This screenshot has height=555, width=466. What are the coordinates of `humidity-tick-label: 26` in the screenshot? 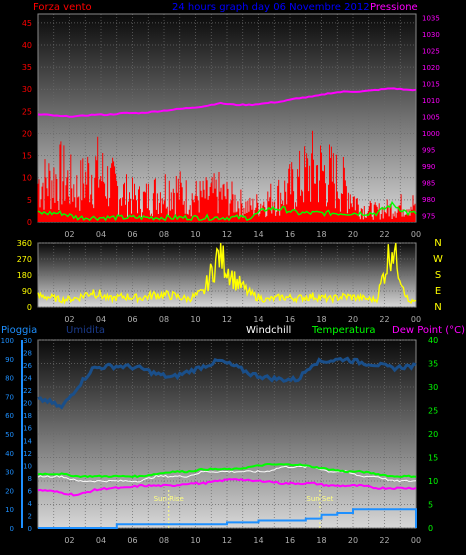 It's located at (27, 366).